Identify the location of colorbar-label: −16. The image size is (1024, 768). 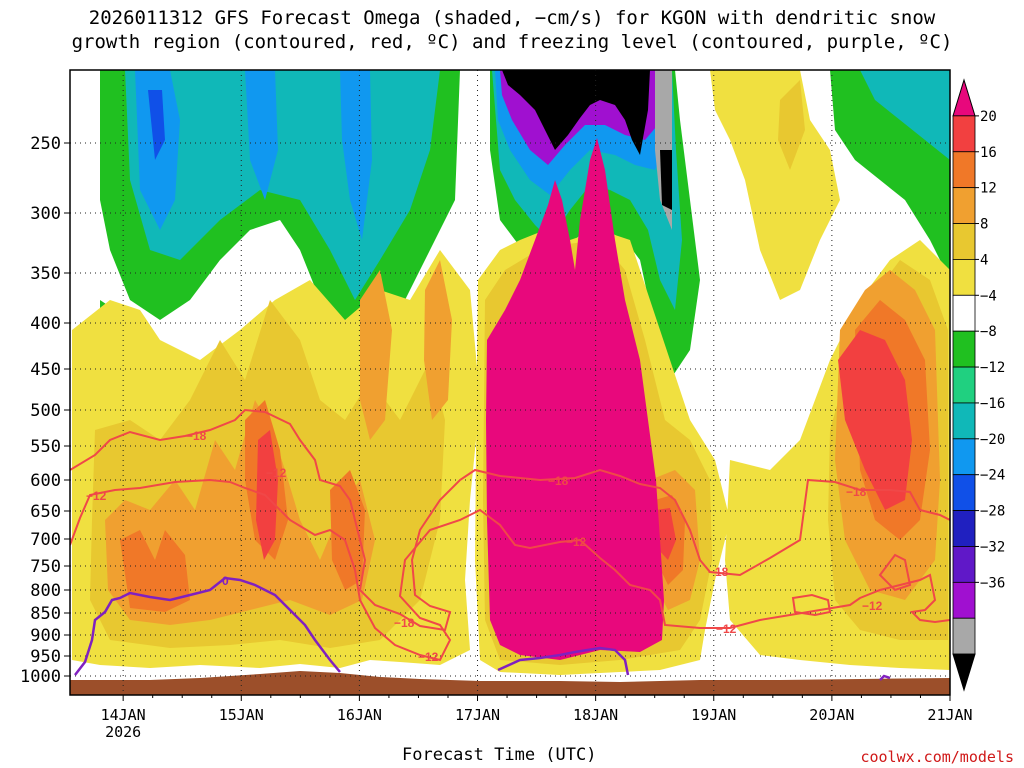
(992, 404).